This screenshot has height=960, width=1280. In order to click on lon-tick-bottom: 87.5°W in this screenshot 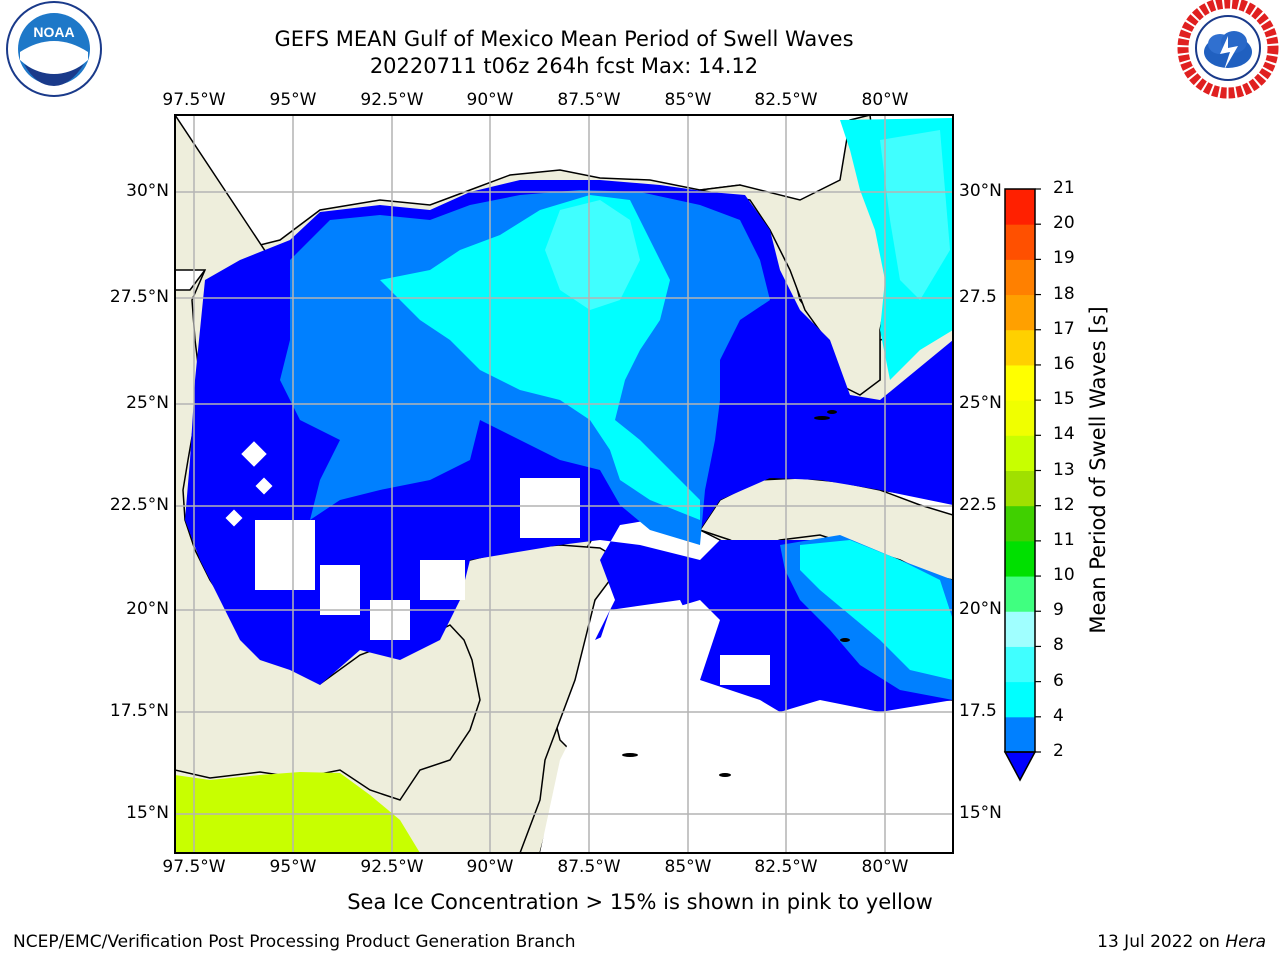, I will do `click(589, 867)`.